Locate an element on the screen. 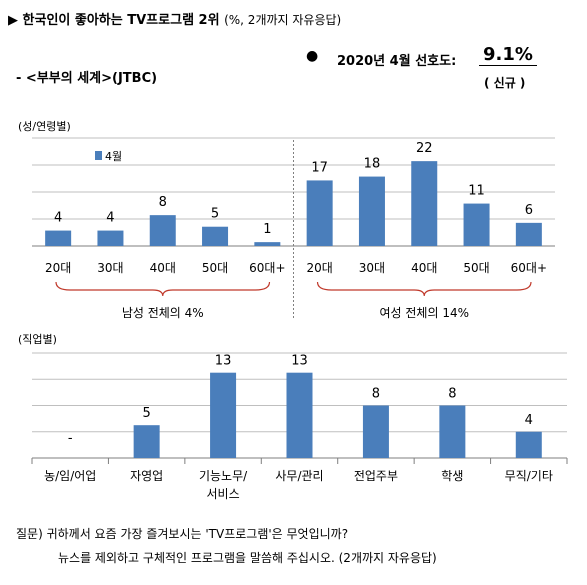 The width and height of the screenshot is (587, 585). preference-label: 2020년 4월 선호도: is located at coordinates (397, 61).